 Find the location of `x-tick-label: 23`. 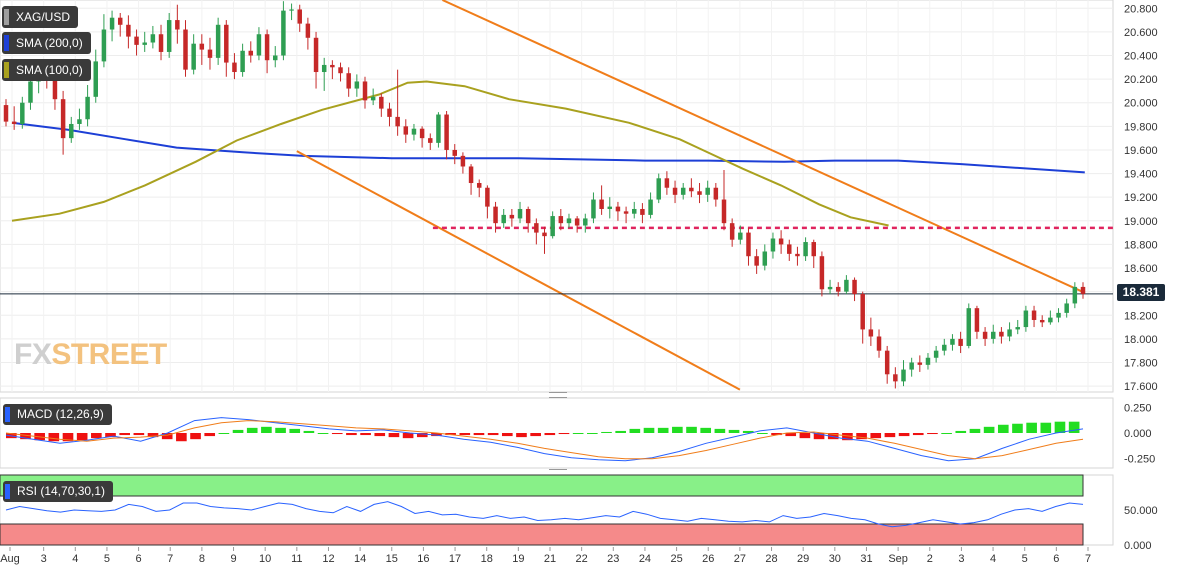

x-tick-label: 23 is located at coordinates (613, 559).